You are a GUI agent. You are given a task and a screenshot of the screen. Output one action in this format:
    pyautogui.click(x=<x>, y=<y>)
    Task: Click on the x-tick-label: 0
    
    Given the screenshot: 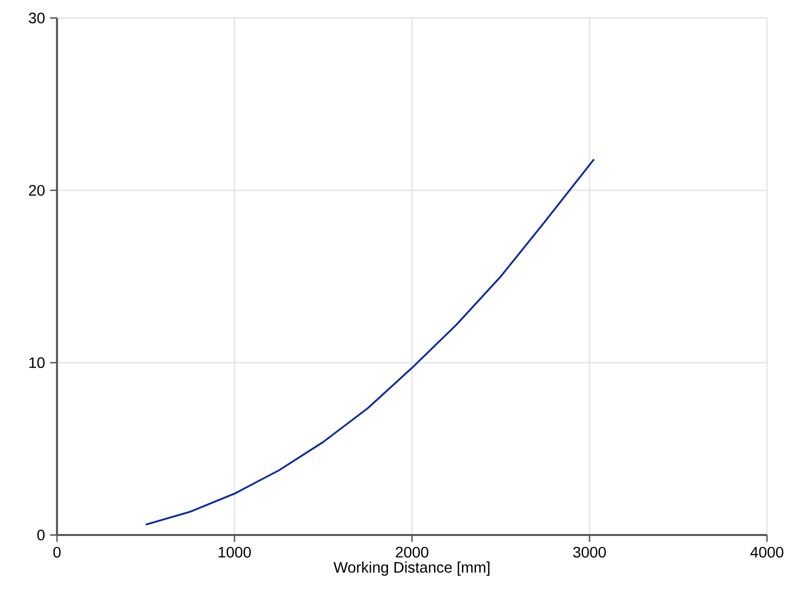 What is the action you would take?
    pyautogui.click(x=57, y=552)
    